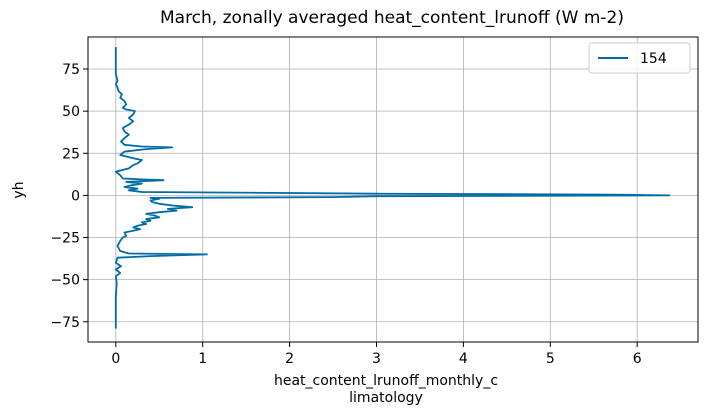 The image size is (705, 415). Describe the element at coordinates (75, 196) in the screenshot. I see `y-tick-label: 0` at that location.